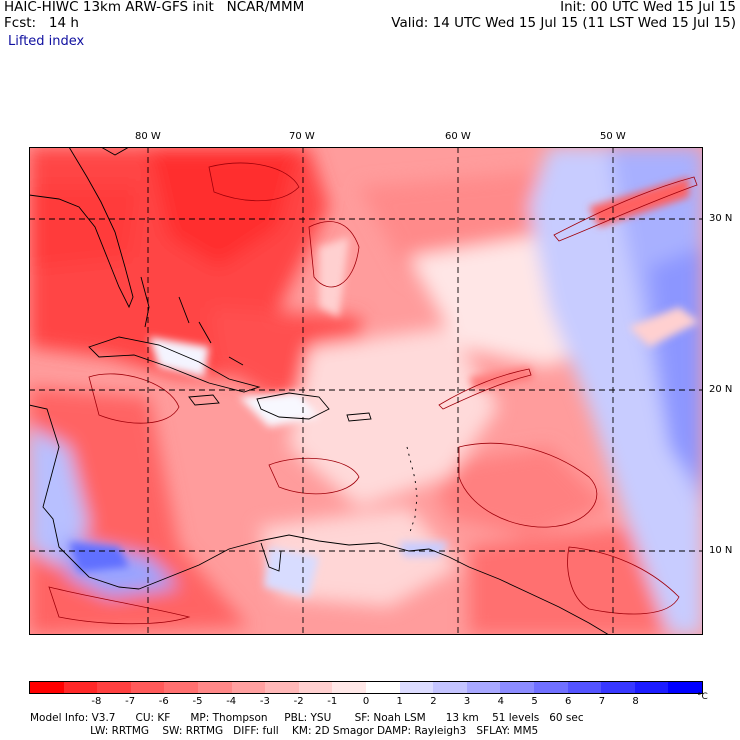 The width and height of the screenshot is (740, 740). What do you see at coordinates (412, 491) in the screenshot?
I see `lesser-antilles` at bounding box center [412, 491].